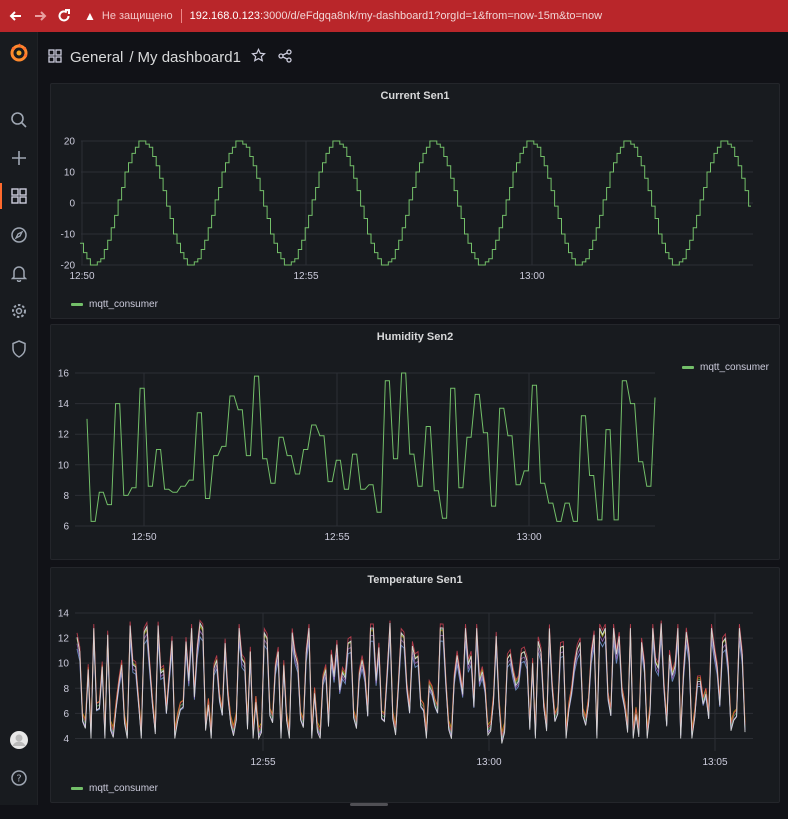 Image resolution: width=788 pixels, height=819 pixels. I want to click on reload-icon, so click(64, 15).